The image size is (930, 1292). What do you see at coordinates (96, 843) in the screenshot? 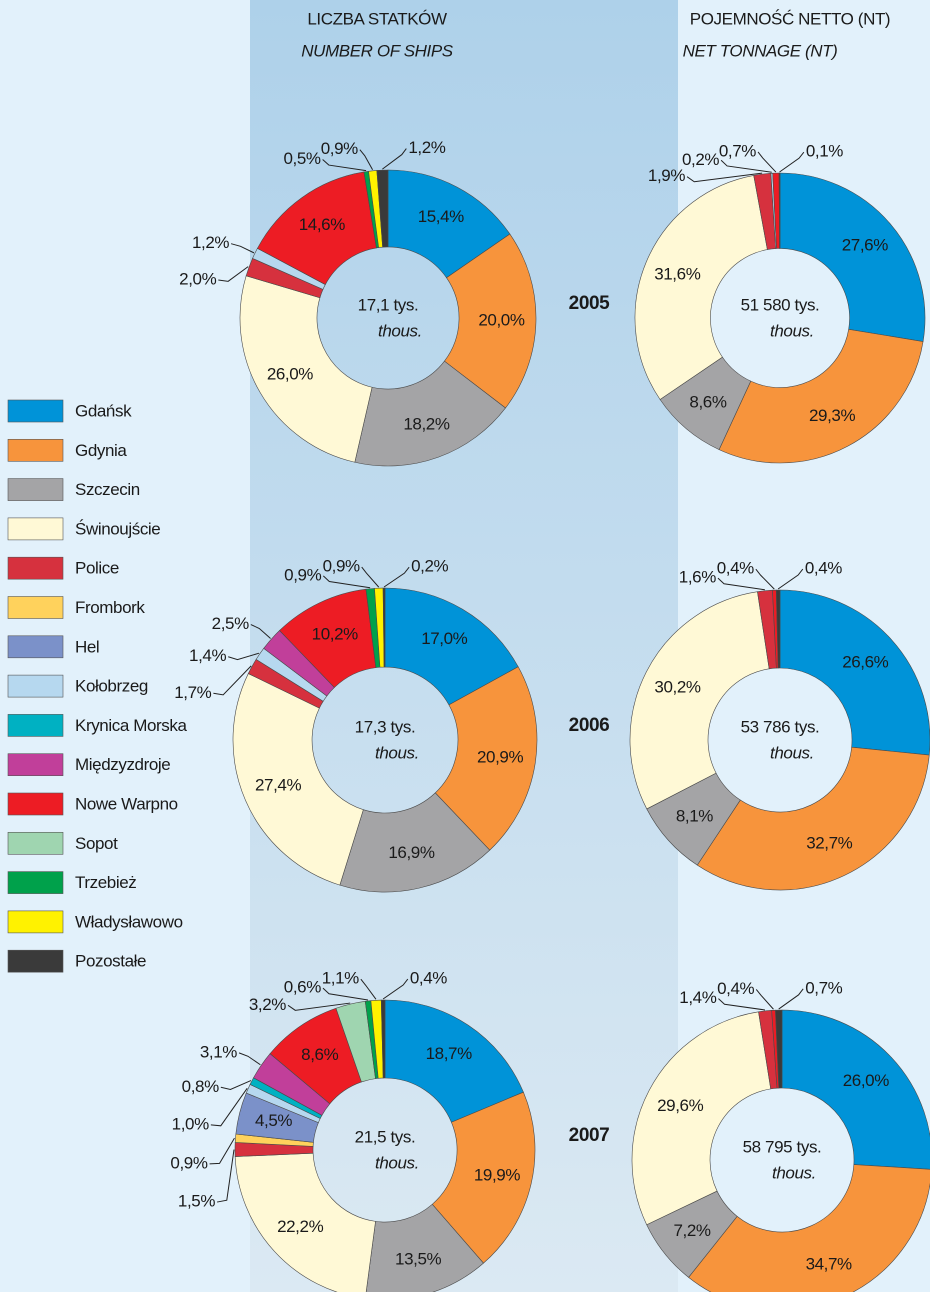
I see `legend-label: Sopot` at bounding box center [96, 843].